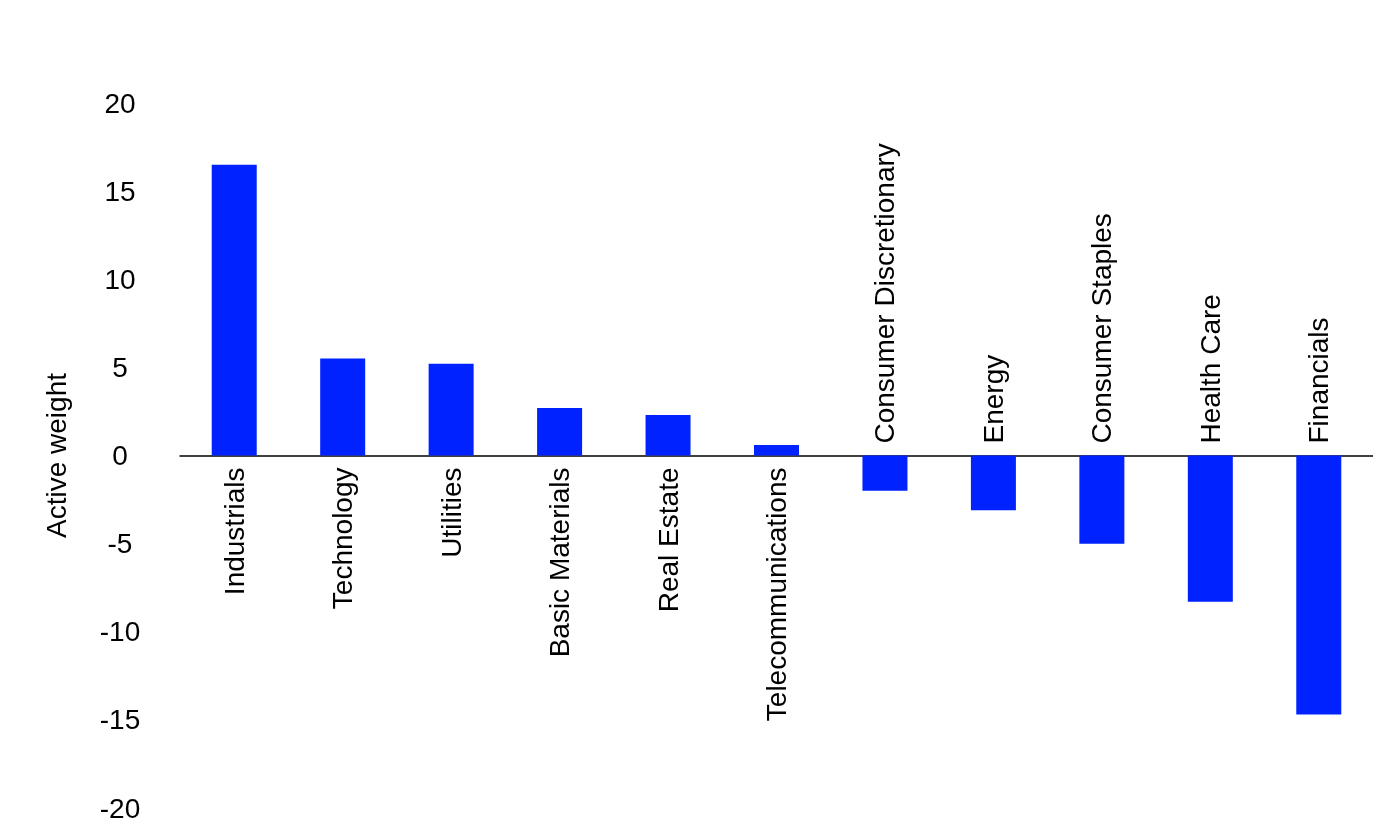 This screenshot has height=827, width=1373. Describe the element at coordinates (120, 808) in the screenshot. I see `y-tick-label: -20` at that location.